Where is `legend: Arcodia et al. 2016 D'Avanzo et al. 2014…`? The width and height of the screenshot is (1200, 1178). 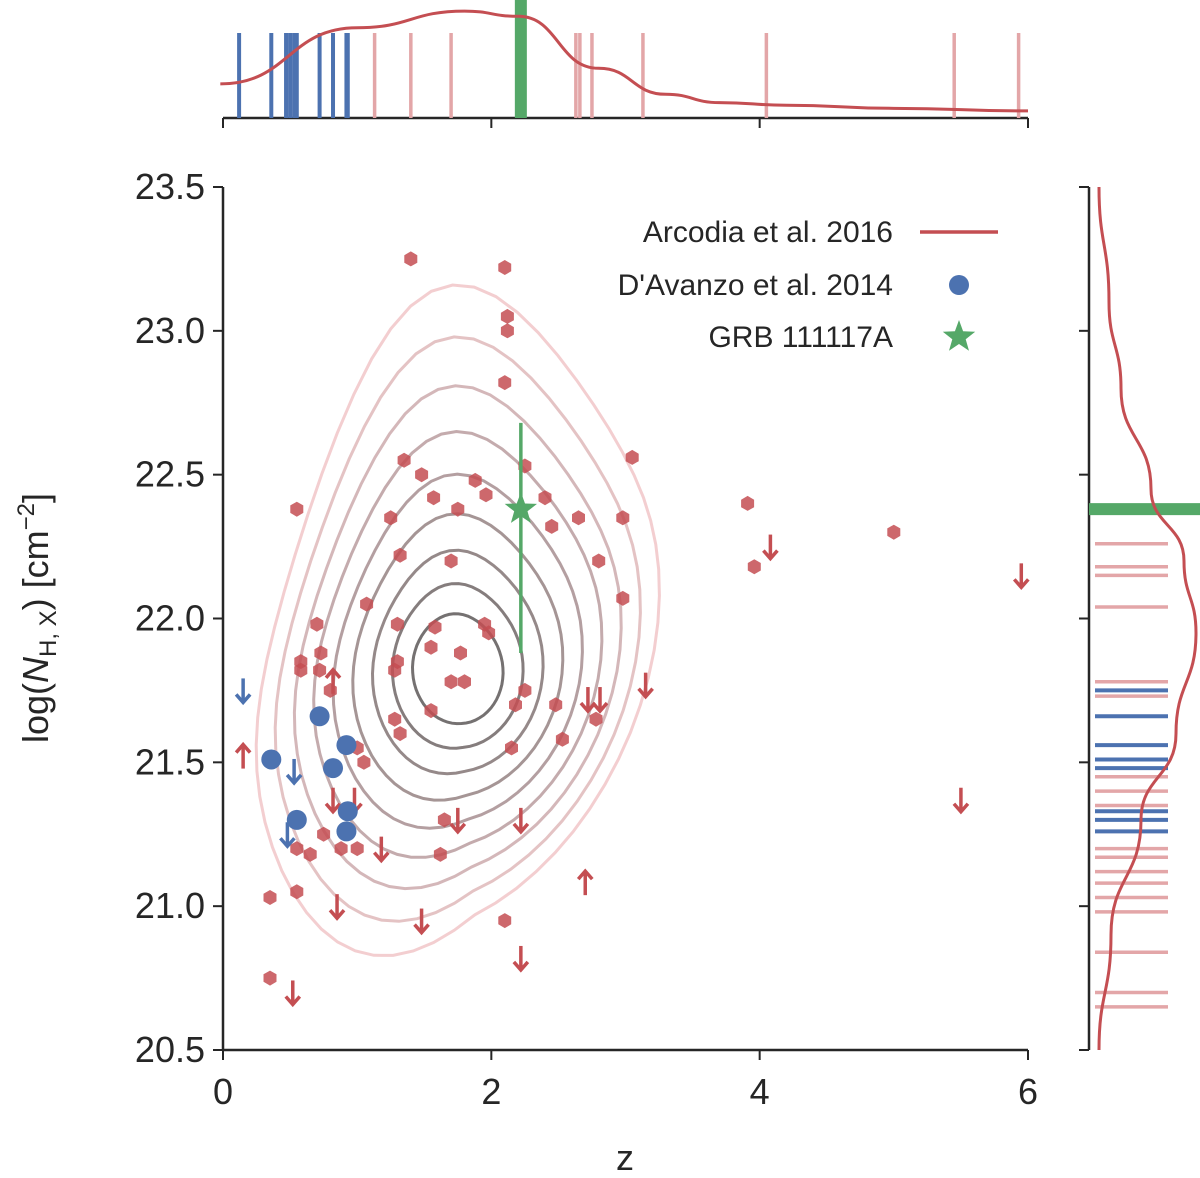
legend: Arcodia et al. 2016 D'Avanzo et al. 2014… is located at coordinates (808, 285).